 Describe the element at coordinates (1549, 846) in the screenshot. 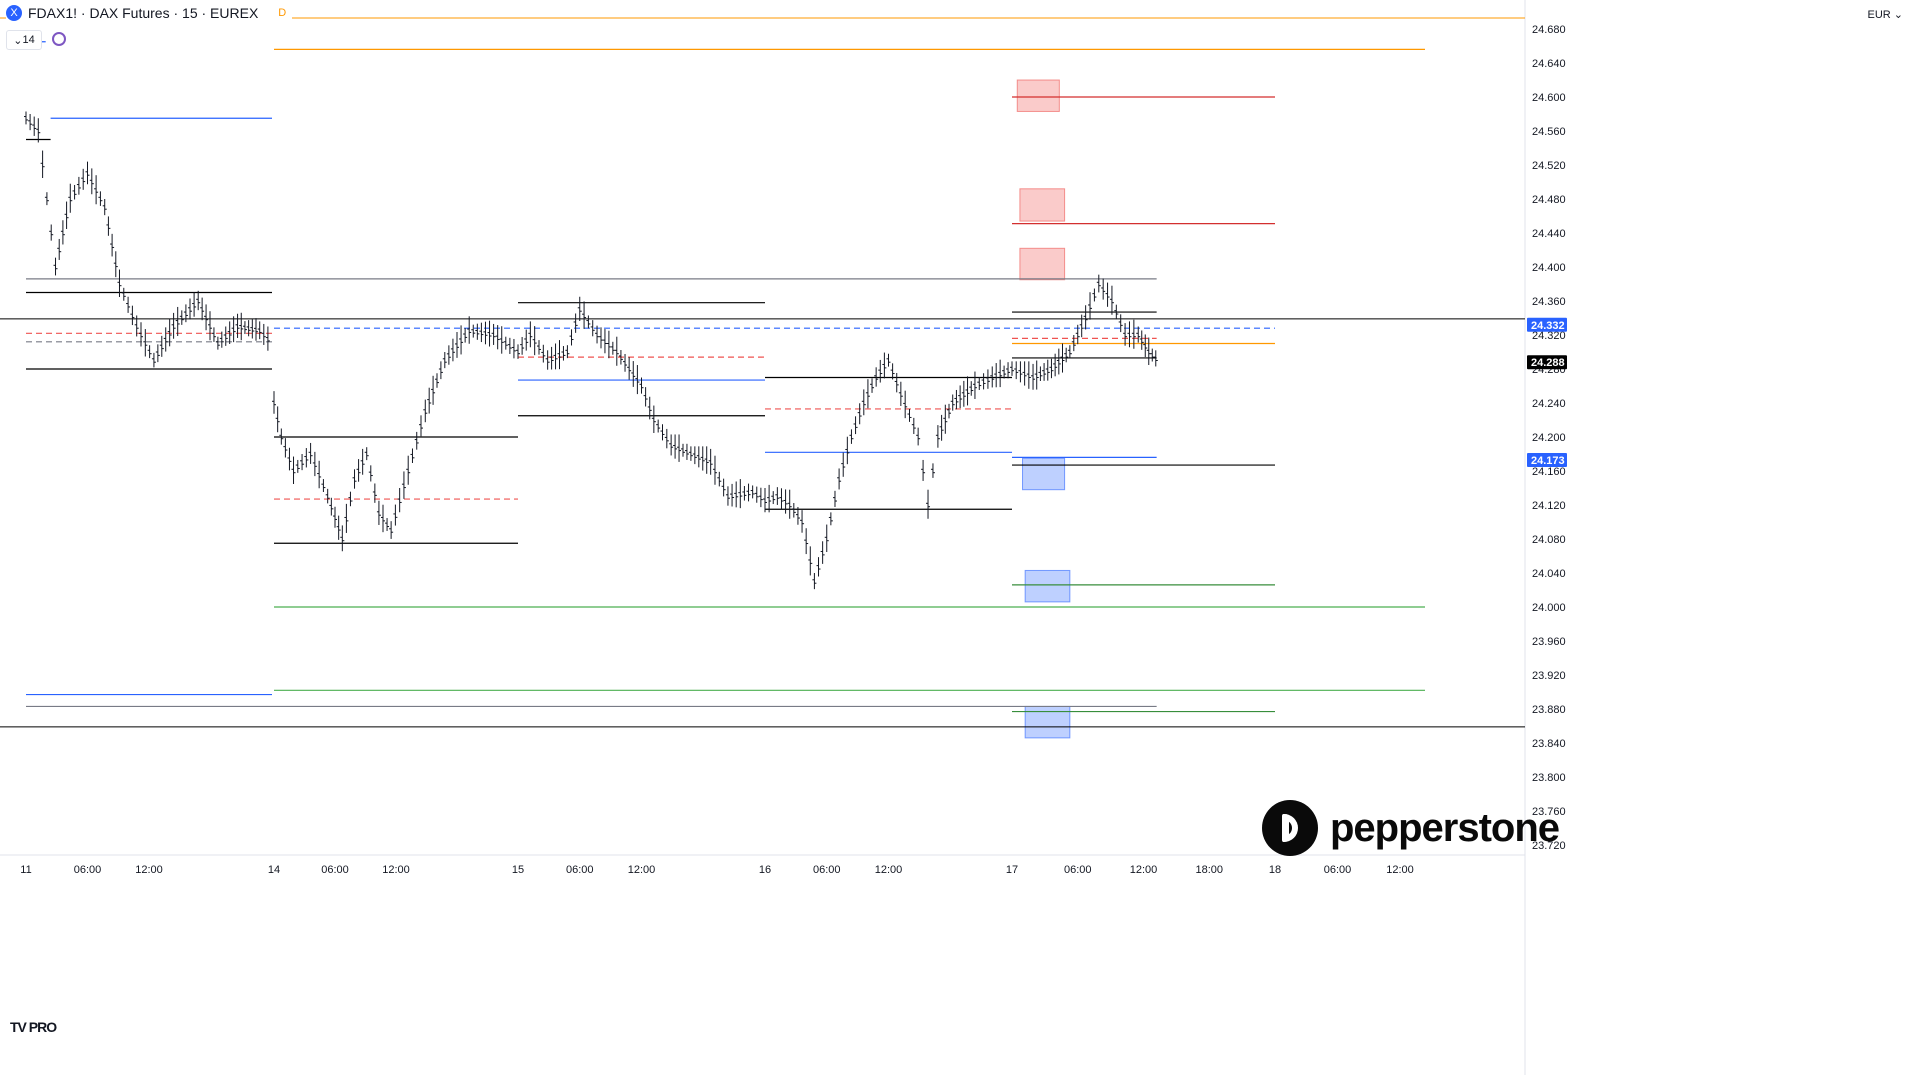

I see `price-tick-label: 23.720` at that location.